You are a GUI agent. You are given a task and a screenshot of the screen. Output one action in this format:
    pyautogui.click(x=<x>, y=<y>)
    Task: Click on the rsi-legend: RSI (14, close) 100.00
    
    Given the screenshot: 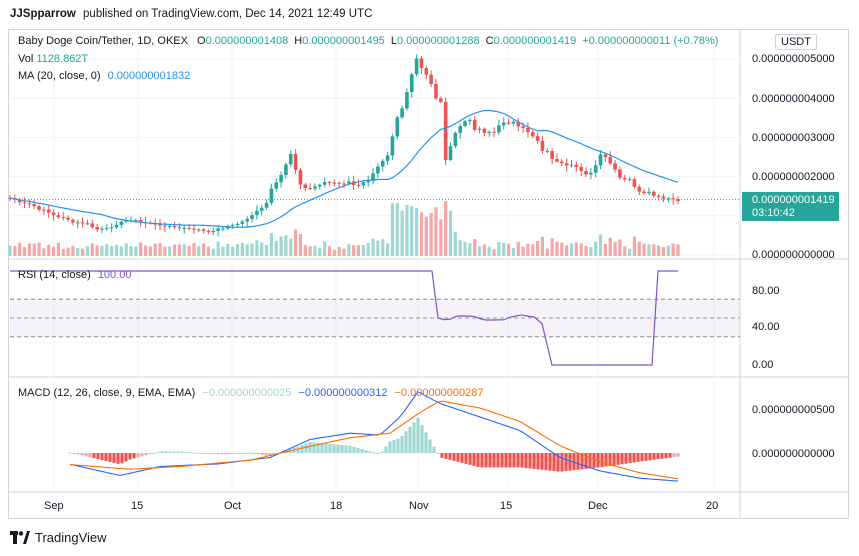 What is the action you would take?
    pyautogui.click(x=74, y=275)
    